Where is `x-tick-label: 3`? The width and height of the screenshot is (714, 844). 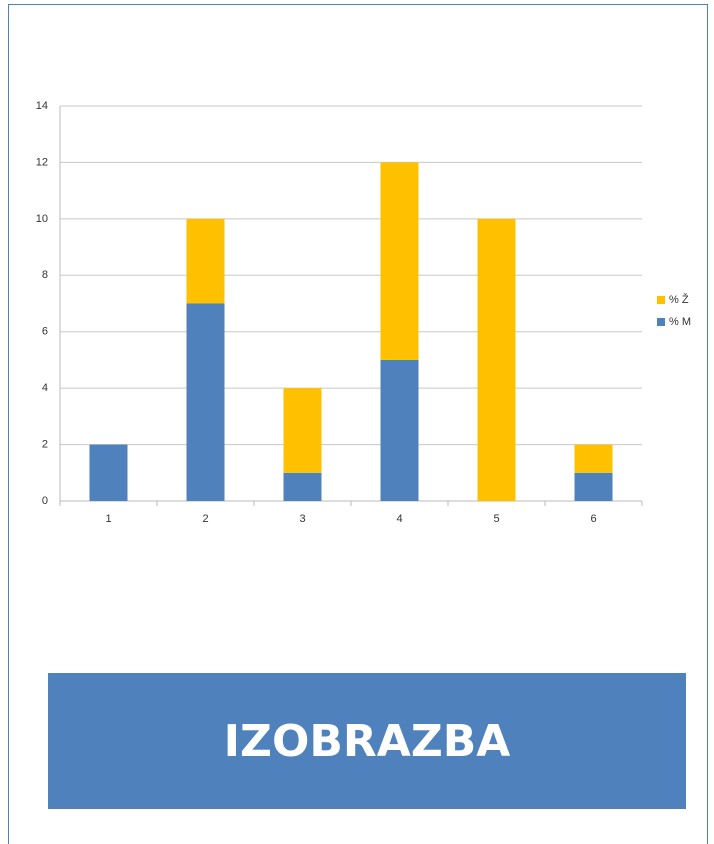 x-tick-label: 3 is located at coordinates (302, 519).